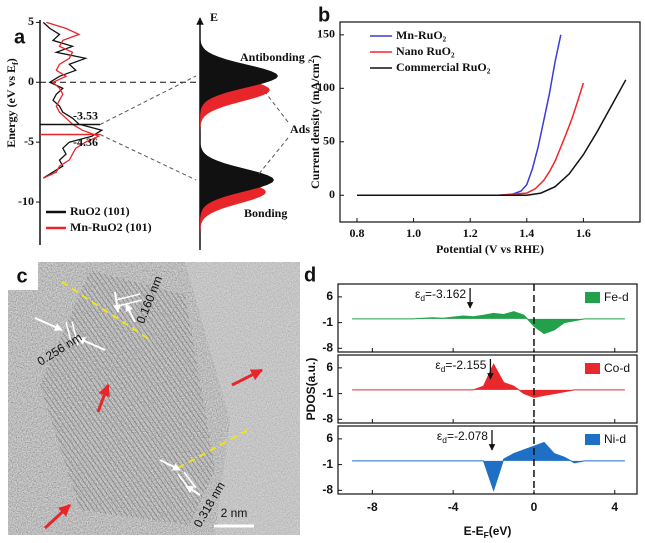 The image size is (645, 543). Describe the element at coordinates (486, 535) in the screenshot. I see `text-part: F` at that location.